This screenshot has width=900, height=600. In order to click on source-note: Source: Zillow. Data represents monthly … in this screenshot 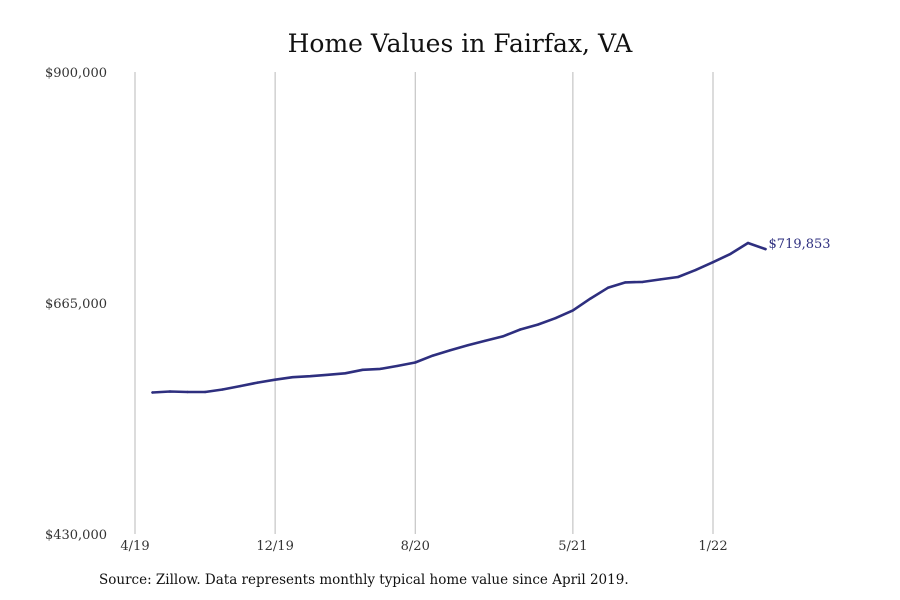, I will do `click(364, 580)`.